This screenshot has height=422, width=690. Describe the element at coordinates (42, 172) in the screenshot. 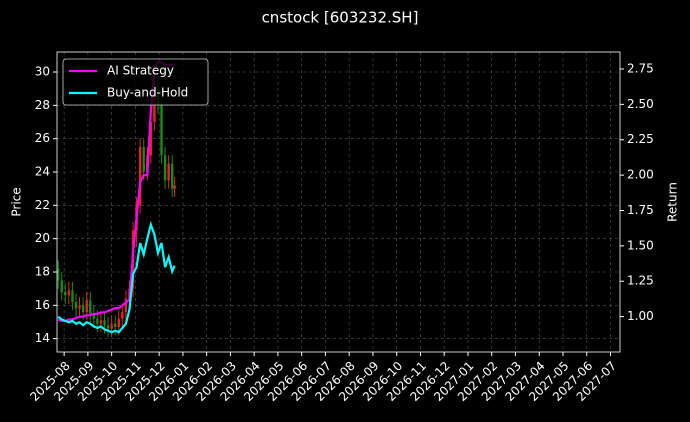

I see `y-tick-label: 24` at that location.